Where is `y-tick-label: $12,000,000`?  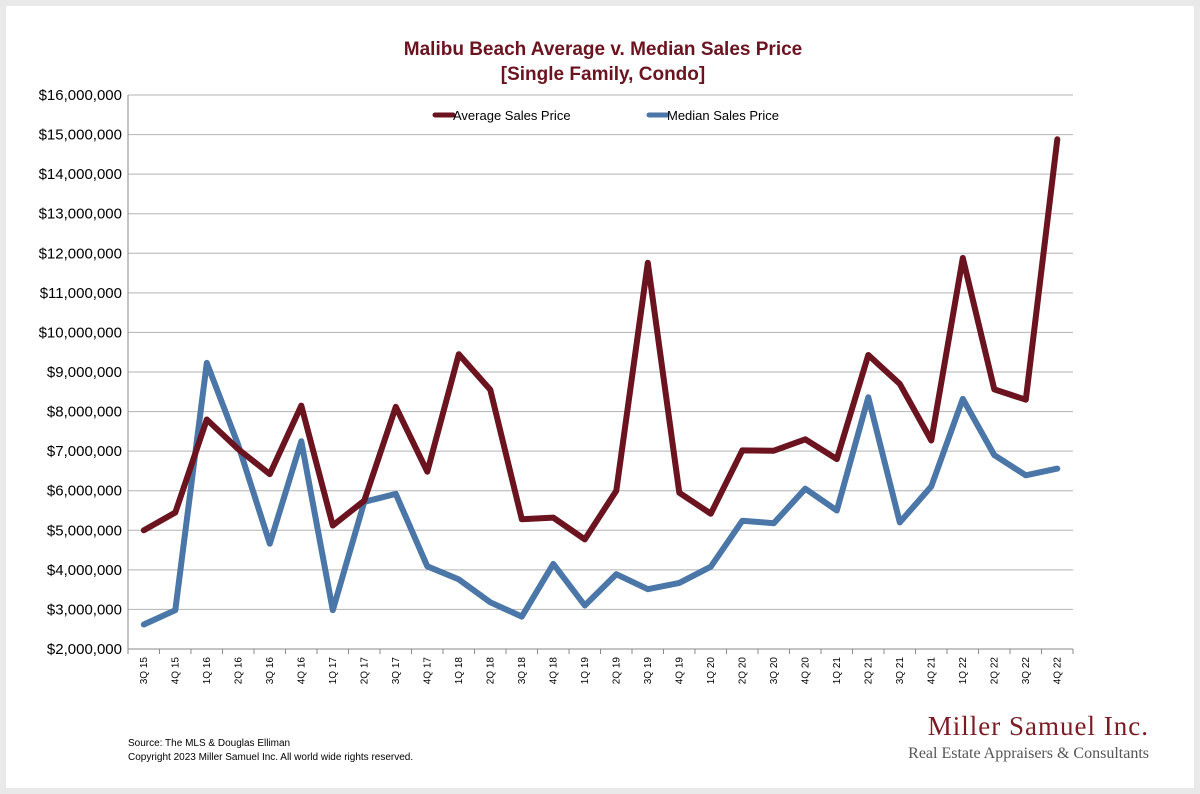
y-tick-label: $12,000,000 is located at coordinates (80, 253).